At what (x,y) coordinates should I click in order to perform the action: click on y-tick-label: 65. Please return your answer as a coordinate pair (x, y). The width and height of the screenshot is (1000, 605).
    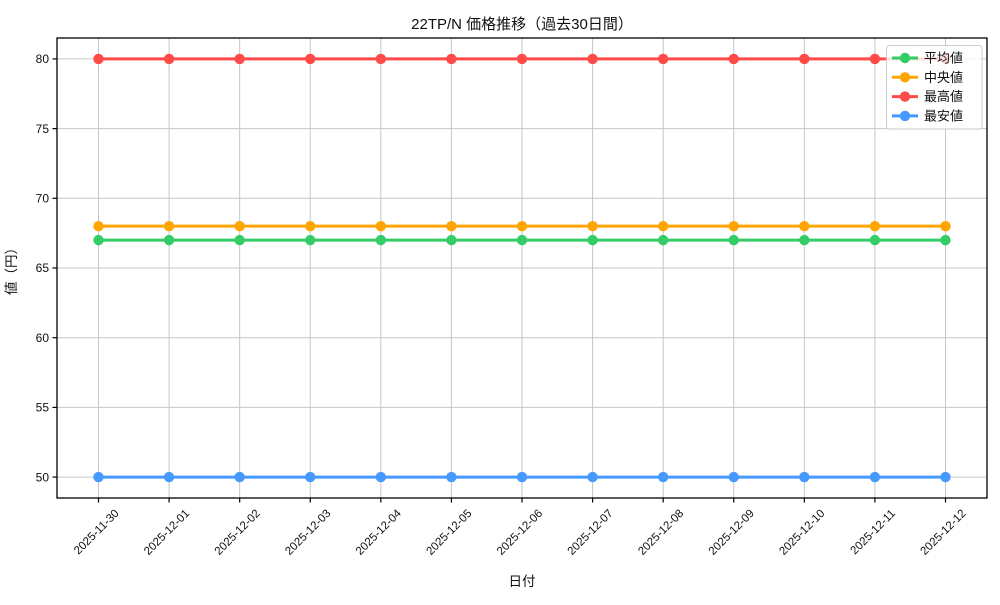
    Looking at the image, I should click on (43, 268).